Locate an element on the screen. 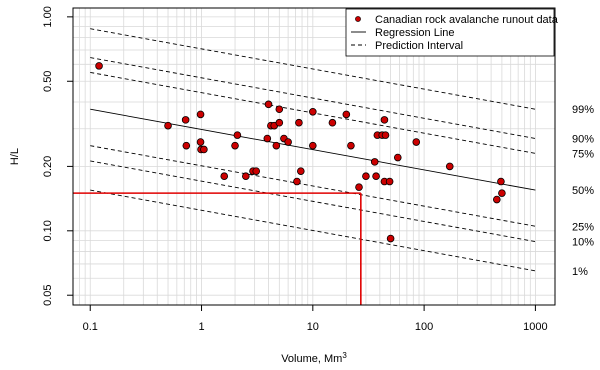 Image resolution: width=600 pixels, height=370 pixels. prediction-interval-label: 90% is located at coordinates (583, 140).